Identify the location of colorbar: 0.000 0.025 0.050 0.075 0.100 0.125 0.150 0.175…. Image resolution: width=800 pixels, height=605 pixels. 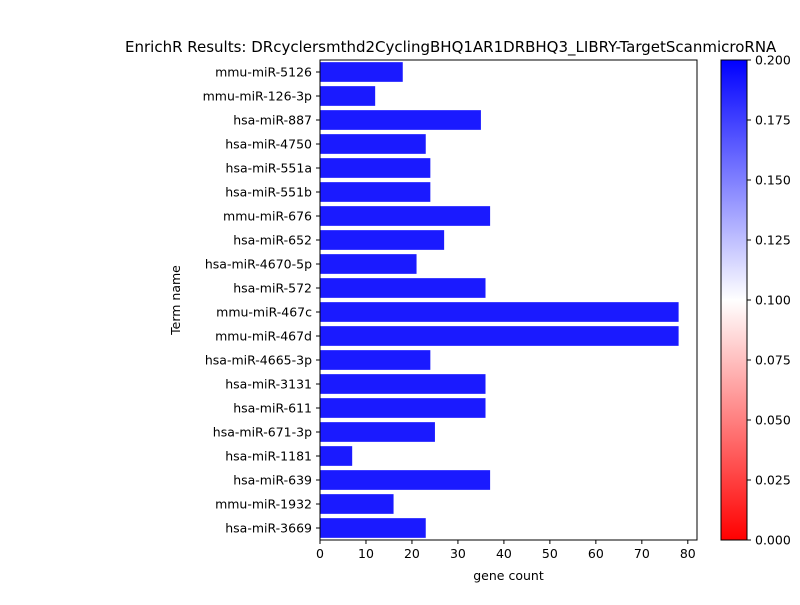
(755, 300).